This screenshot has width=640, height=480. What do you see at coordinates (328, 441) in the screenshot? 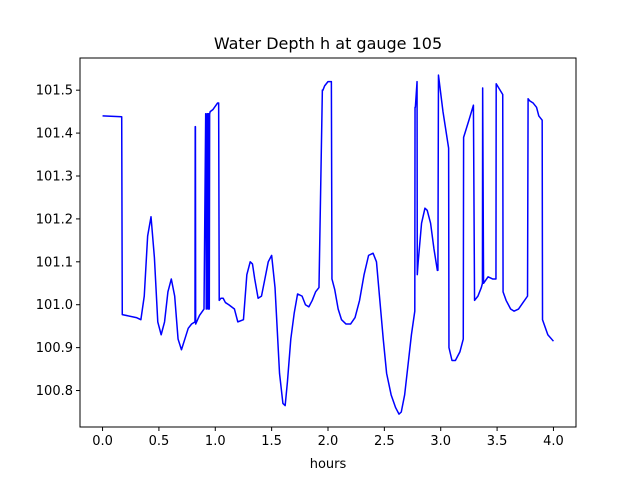
I see `x-tick-label: 2.0` at bounding box center [328, 441].